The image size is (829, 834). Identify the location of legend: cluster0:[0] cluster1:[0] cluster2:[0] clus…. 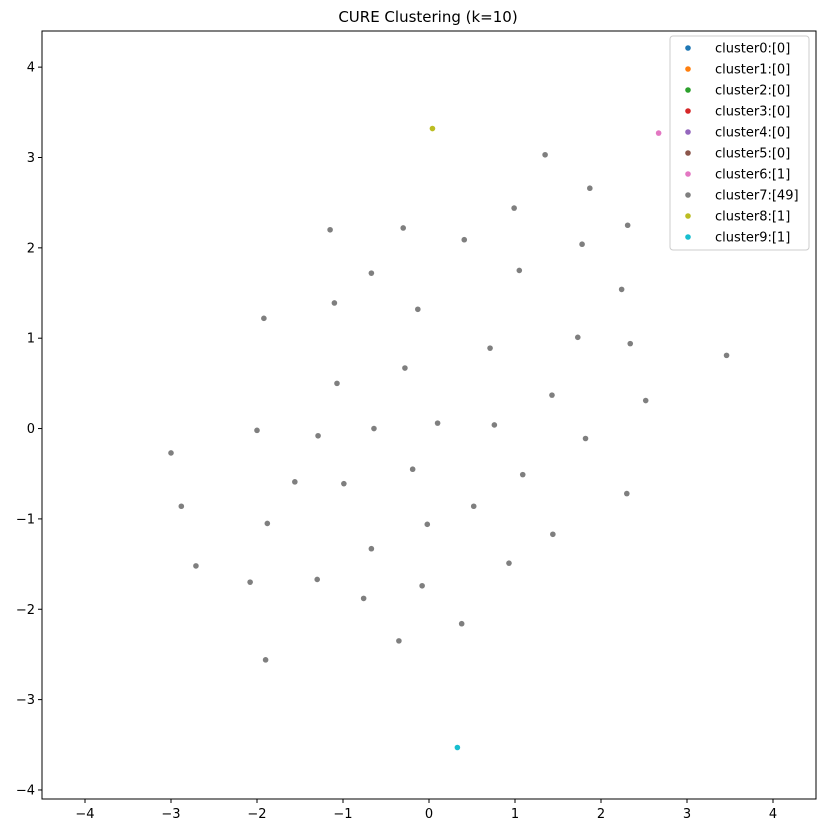
(739, 143).